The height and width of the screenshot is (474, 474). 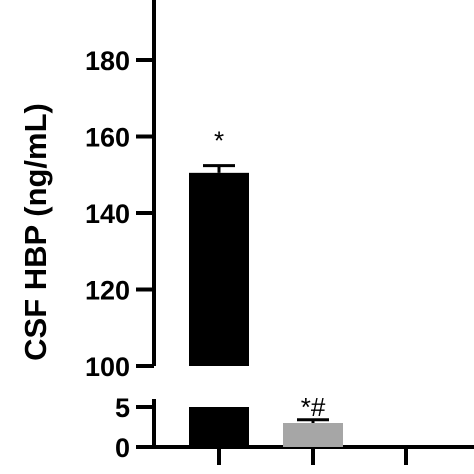 I want to click on significance-marker: *, so click(x=219, y=141).